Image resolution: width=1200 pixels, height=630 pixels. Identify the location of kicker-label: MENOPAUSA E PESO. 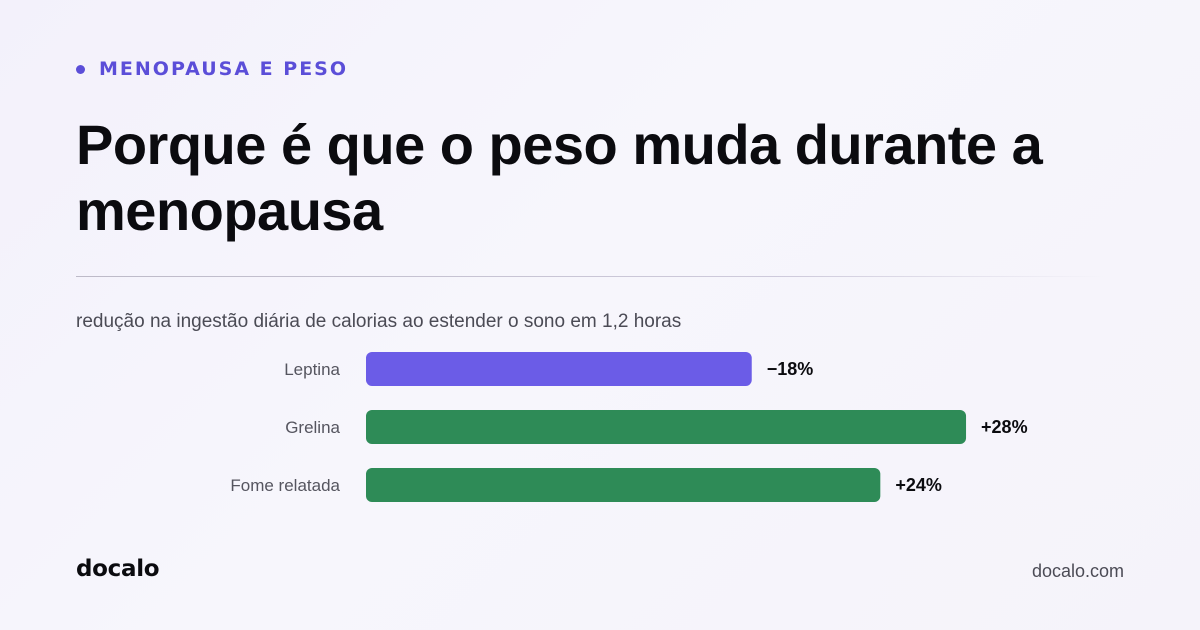
(224, 69).